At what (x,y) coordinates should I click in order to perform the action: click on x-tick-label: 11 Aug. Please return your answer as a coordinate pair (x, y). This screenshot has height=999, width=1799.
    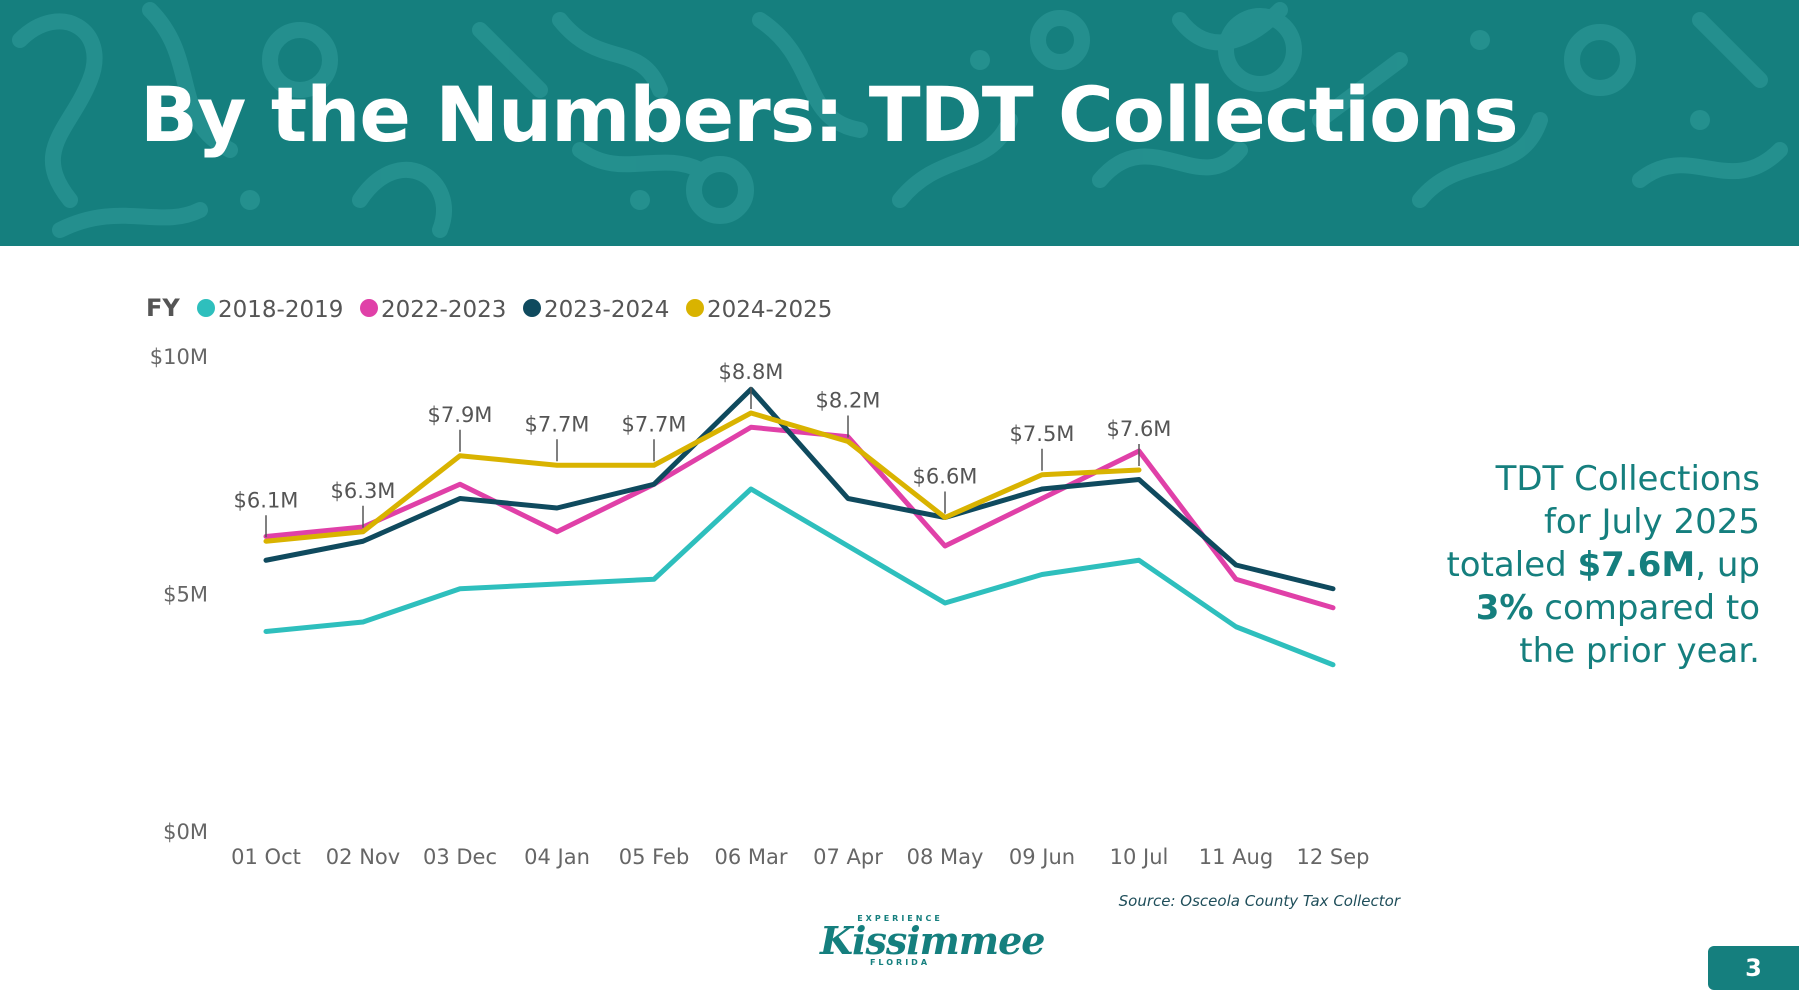
    Looking at the image, I should click on (1236, 857).